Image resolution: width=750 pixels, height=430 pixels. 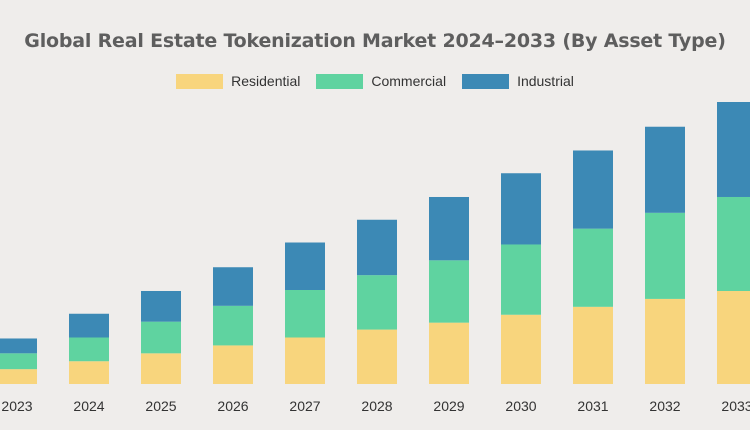 I want to click on legend-label-industrial: Industrial, so click(x=545, y=81).